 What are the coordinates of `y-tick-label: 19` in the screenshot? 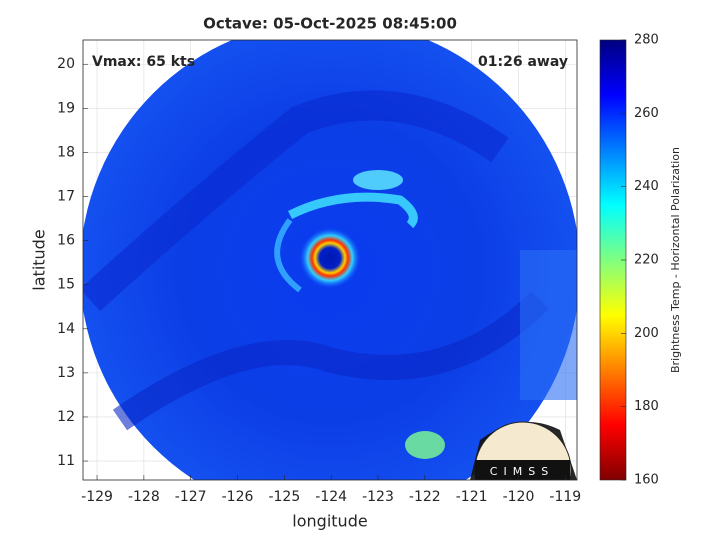 It's located at (66, 108).